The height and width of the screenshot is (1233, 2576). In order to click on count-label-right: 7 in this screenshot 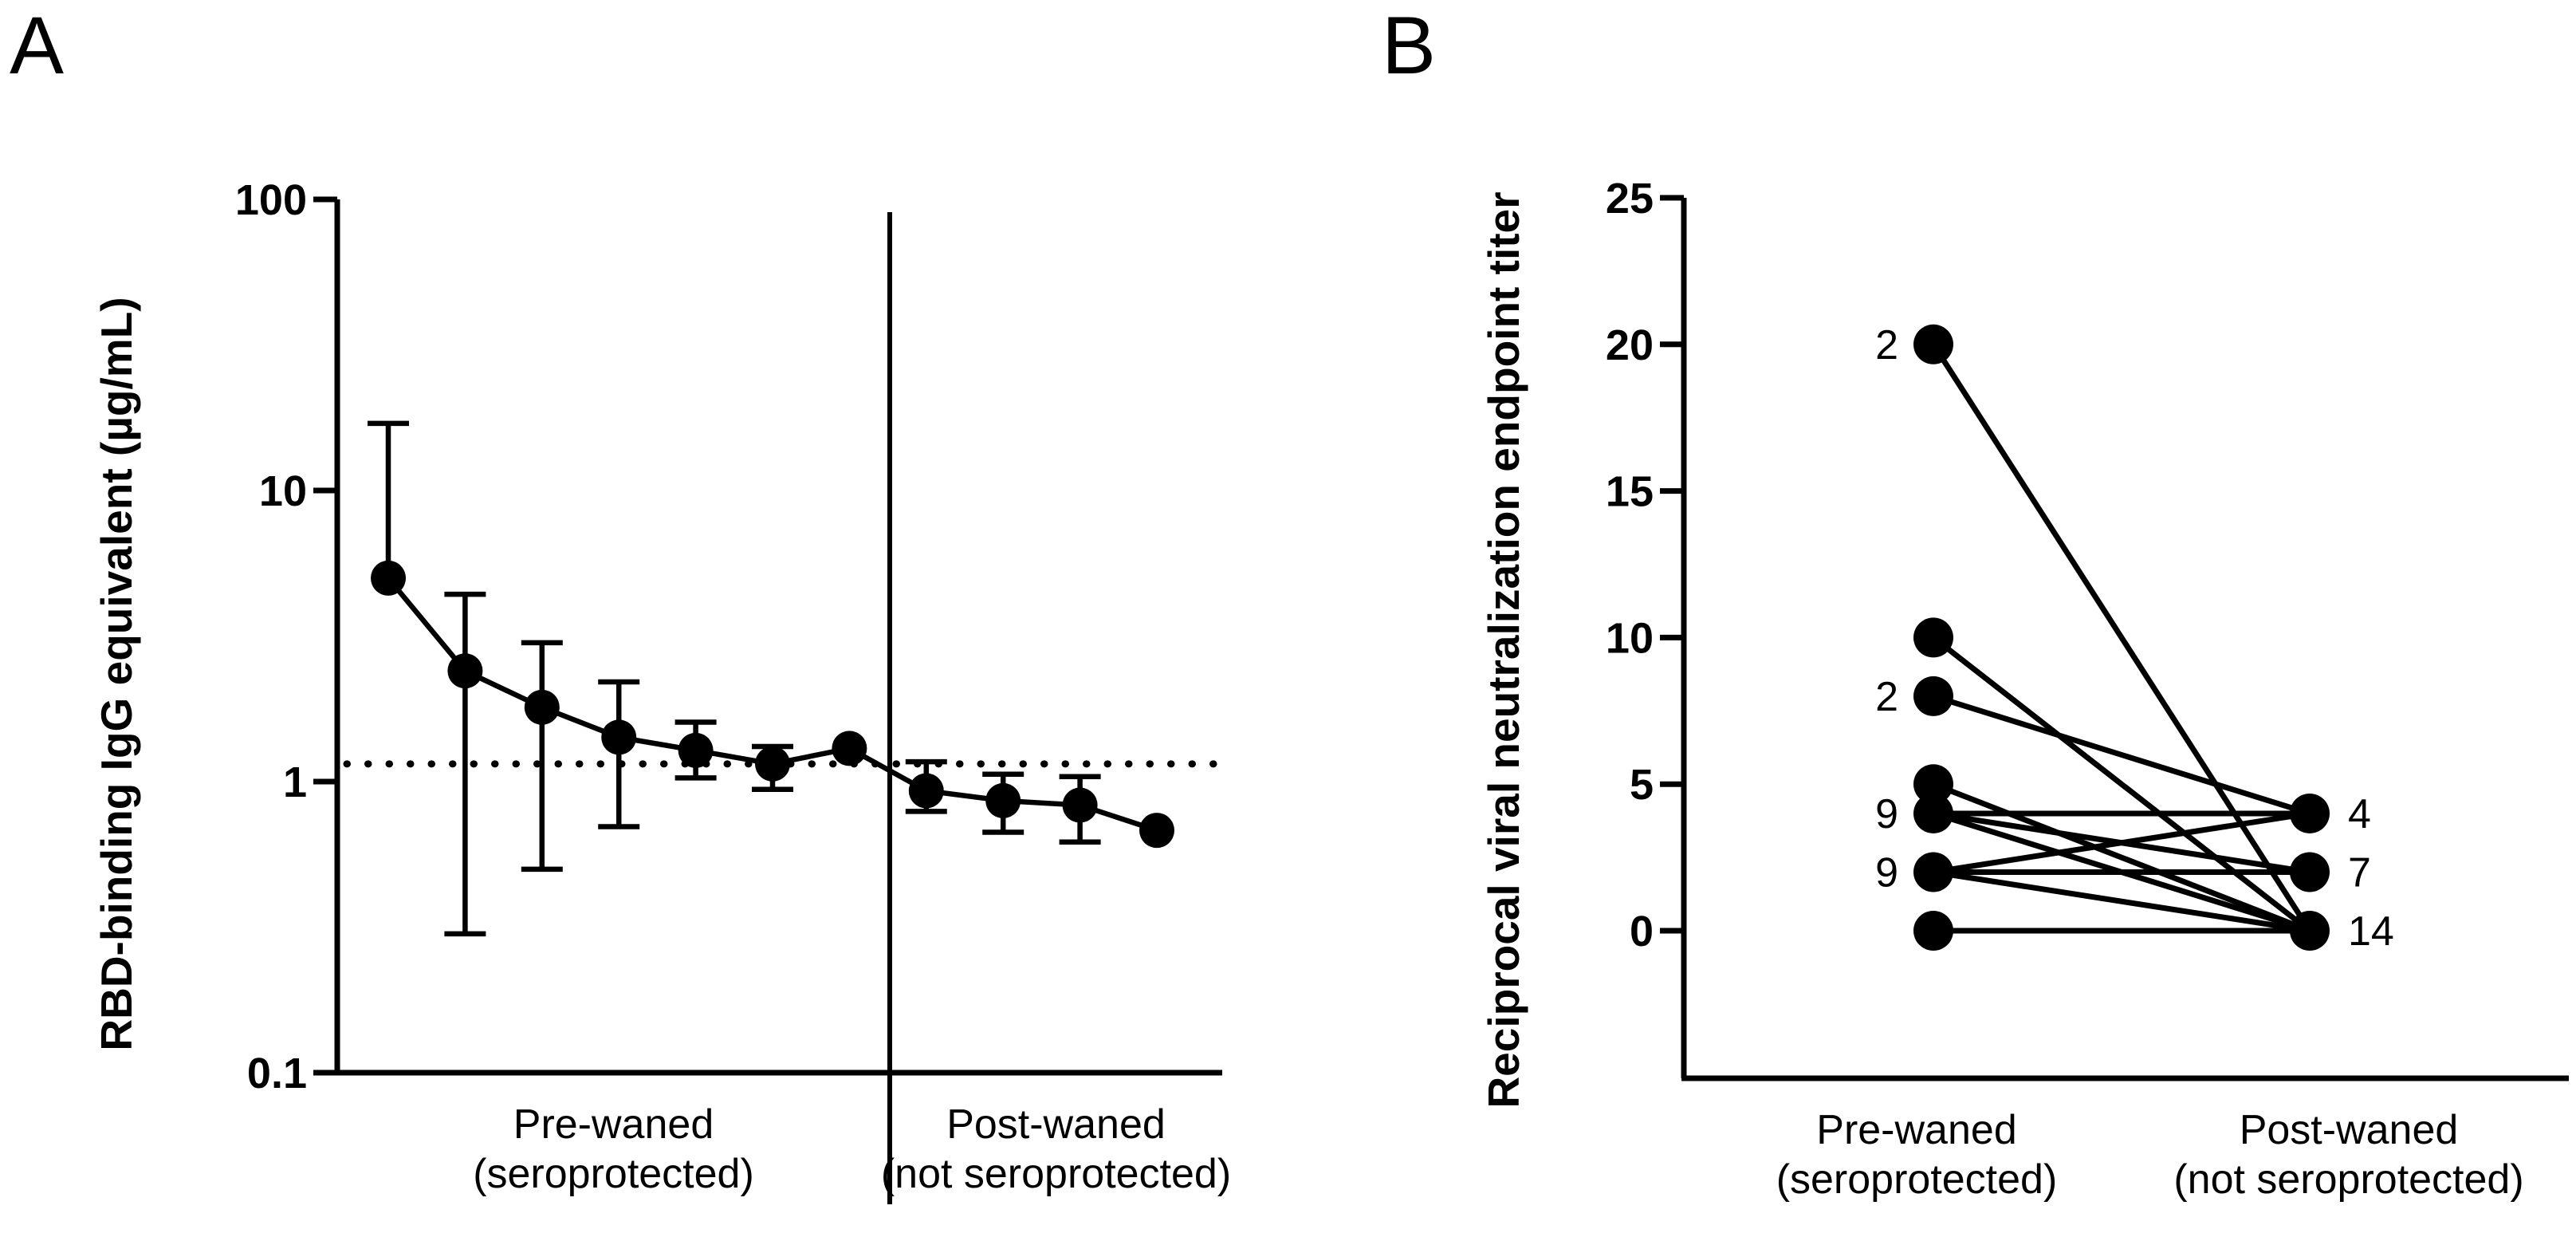, I will do `click(2360, 872)`.